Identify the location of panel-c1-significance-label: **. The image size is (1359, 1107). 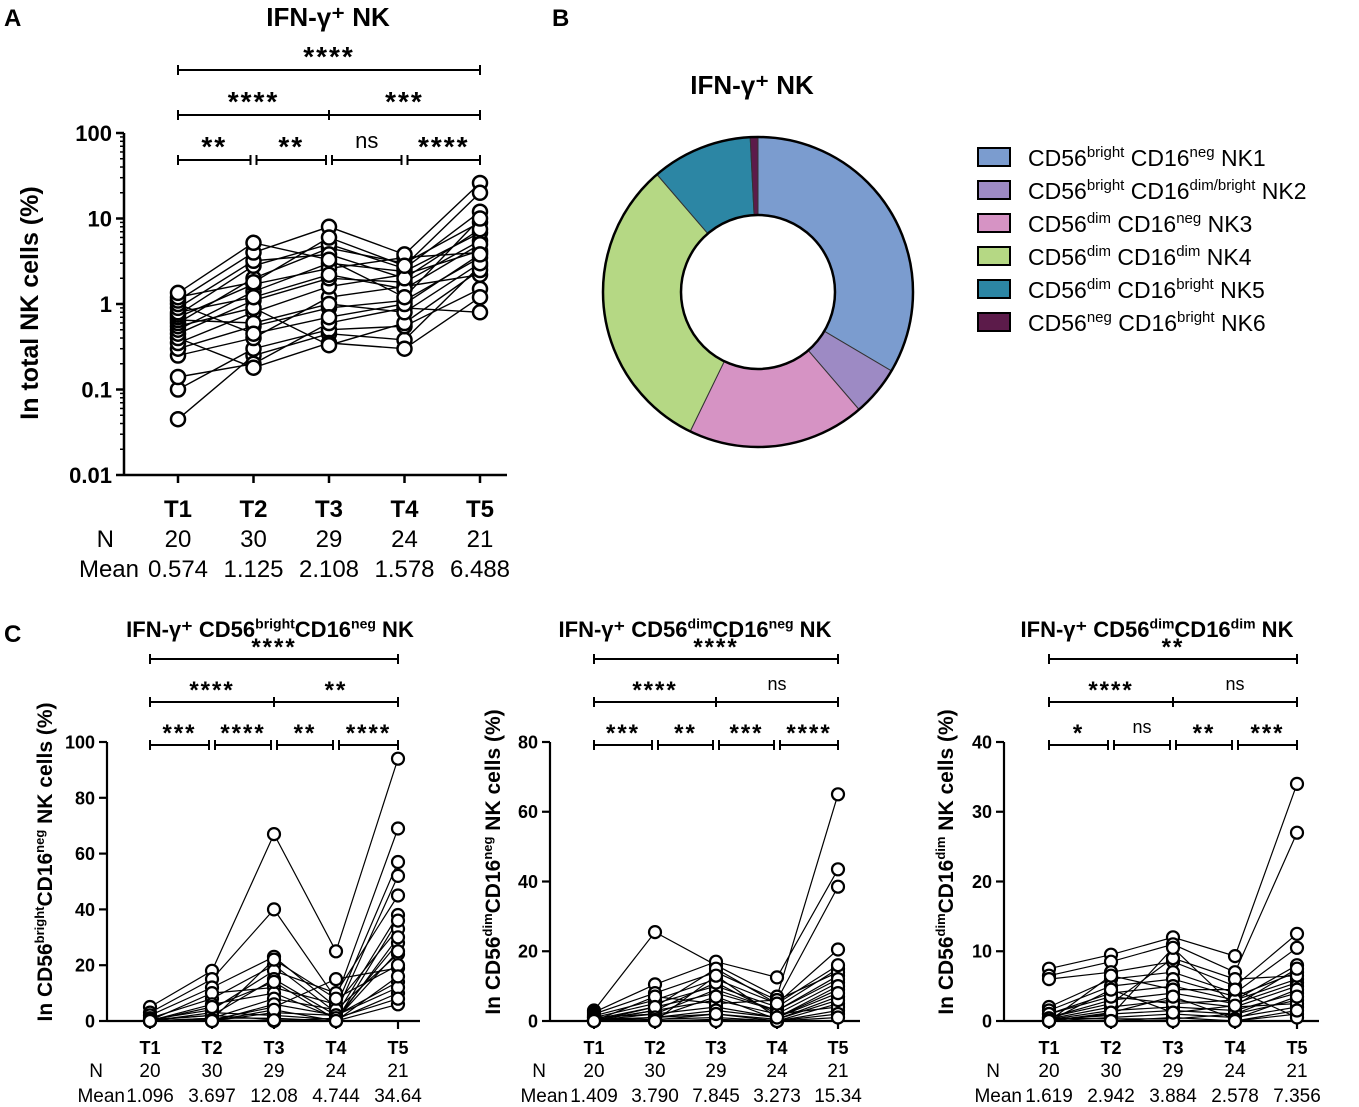
(336, 690).